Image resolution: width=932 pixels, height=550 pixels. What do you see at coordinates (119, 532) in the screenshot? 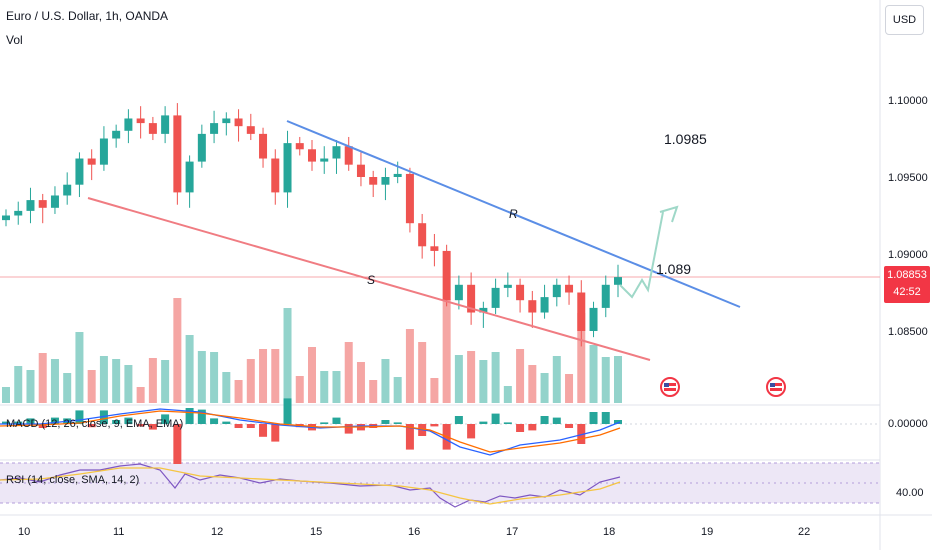
I see `time-label: 11` at bounding box center [119, 532].